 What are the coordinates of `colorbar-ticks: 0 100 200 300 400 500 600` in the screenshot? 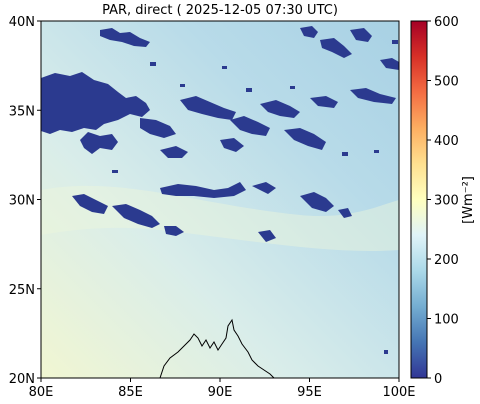 It's located at (443, 201).